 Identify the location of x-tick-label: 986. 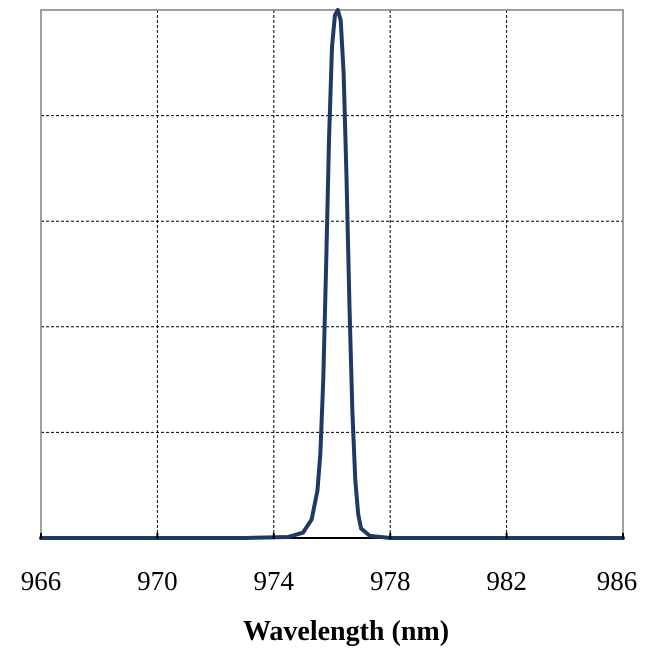
(617, 581).